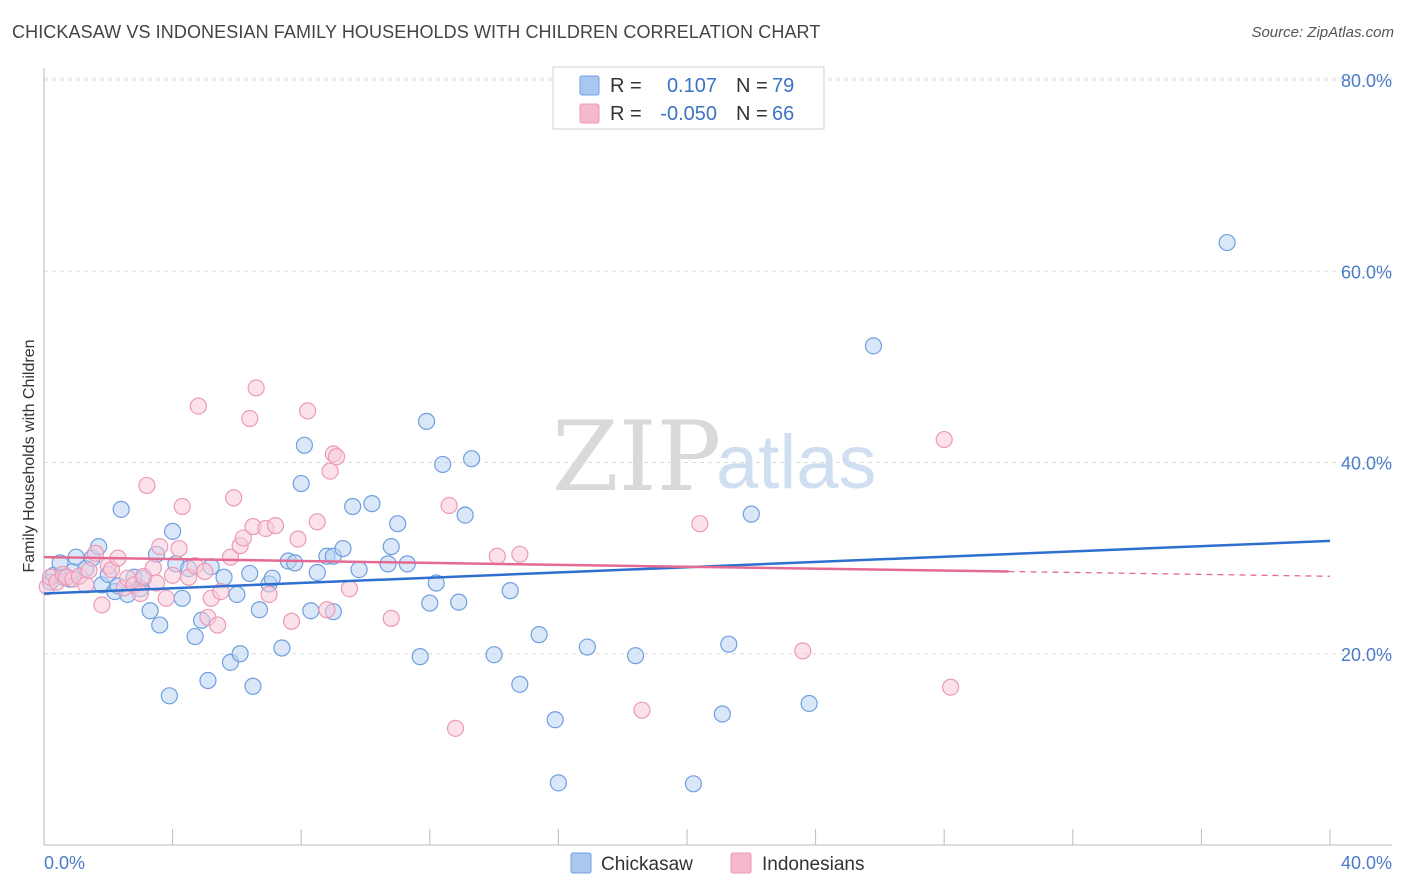  What do you see at coordinates (1322, 32) in the screenshot?
I see `source-credit: Source: ZipAtlas.com` at bounding box center [1322, 32].